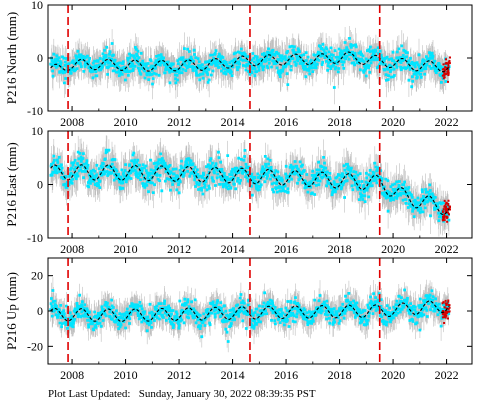 The image size is (481, 404). What do you see at coordinates (227, 394) in the screenshot?
I see `last-updated-timestamp: Sunday, January 30, 2022 08:39:35 PST` at bounding box center [227, 394].